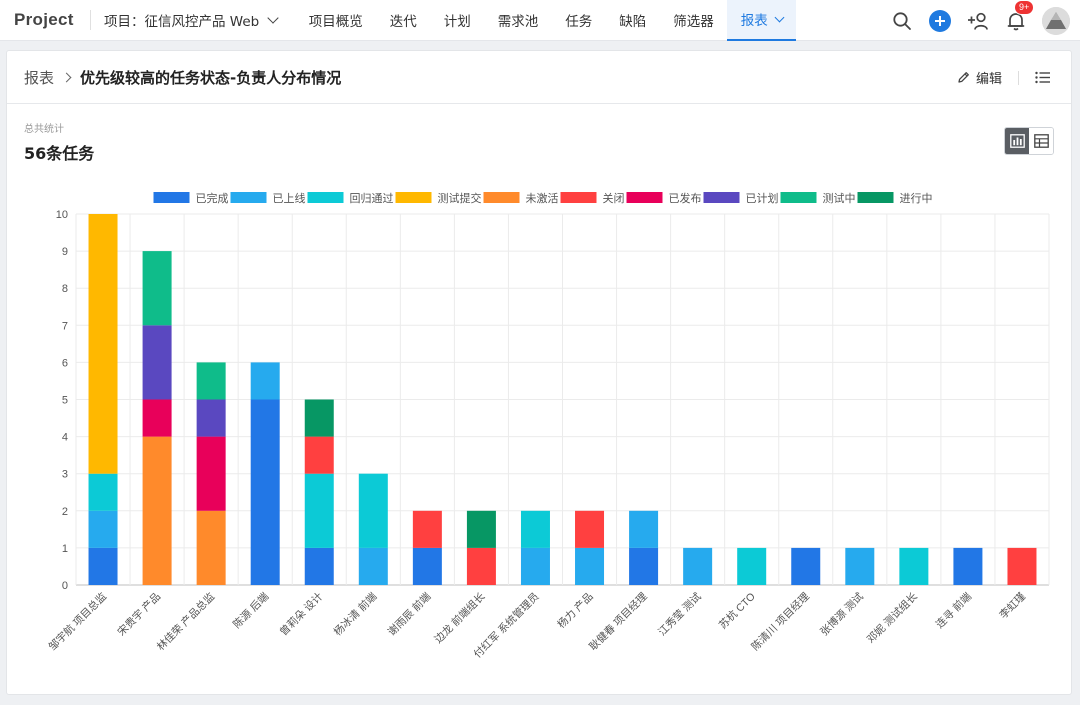 The image size is (1080, 705). Describe the element at coordinates (182, 22) in the screenshot. I see `project-selector-label: 项目：征信风控产品 Web` at that location.